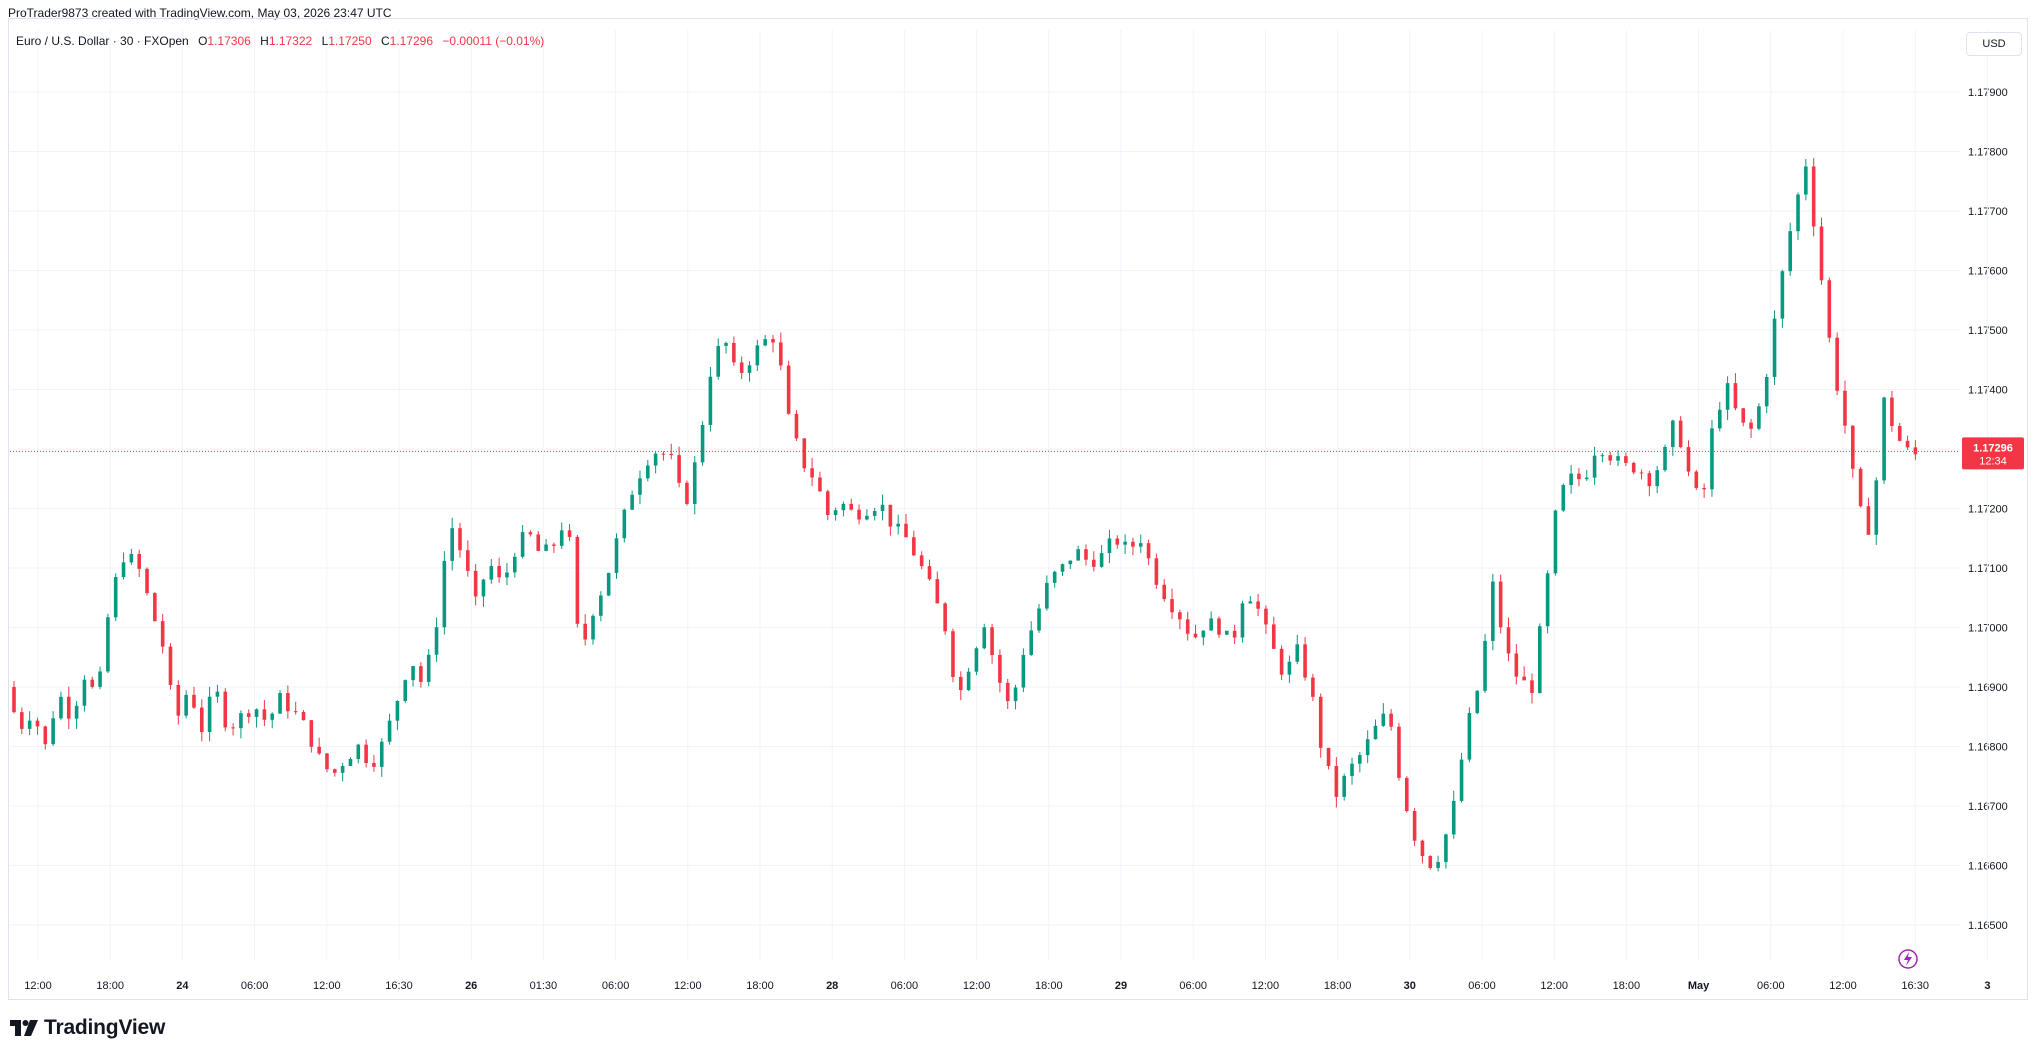  What do you see at coordinates (1994, 44) in the screenshot?
I see `currency-button: USD` at bounding box center [1994, 44].